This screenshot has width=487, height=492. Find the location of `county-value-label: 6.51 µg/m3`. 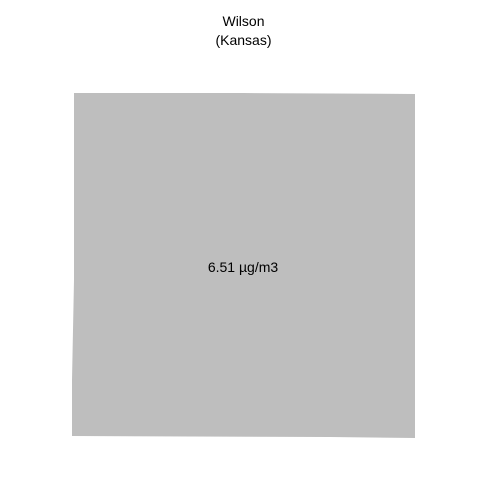

county-value-label: 6.51 µg/m3 is located at coordinates (243, 267).